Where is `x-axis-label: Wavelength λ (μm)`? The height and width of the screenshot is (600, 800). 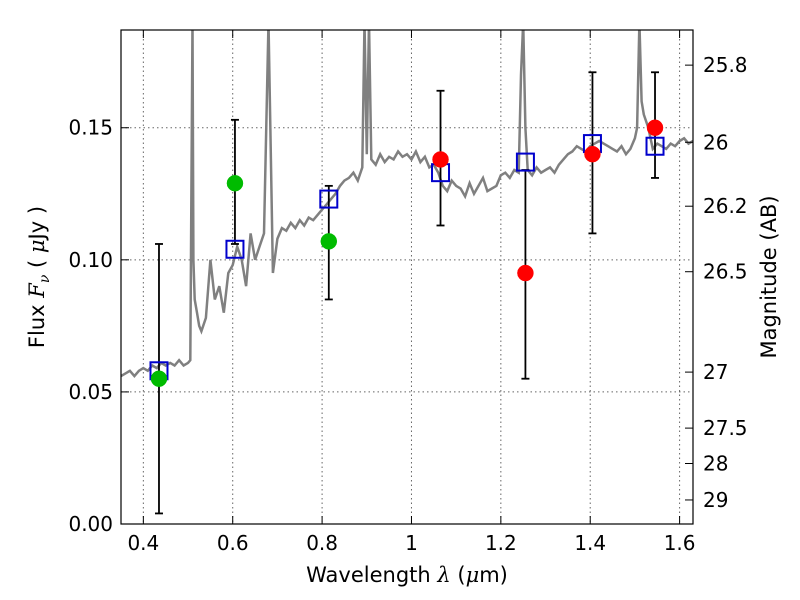
x-axis-label: Wavelength λ (μm) is located at coordinates (407, 575).